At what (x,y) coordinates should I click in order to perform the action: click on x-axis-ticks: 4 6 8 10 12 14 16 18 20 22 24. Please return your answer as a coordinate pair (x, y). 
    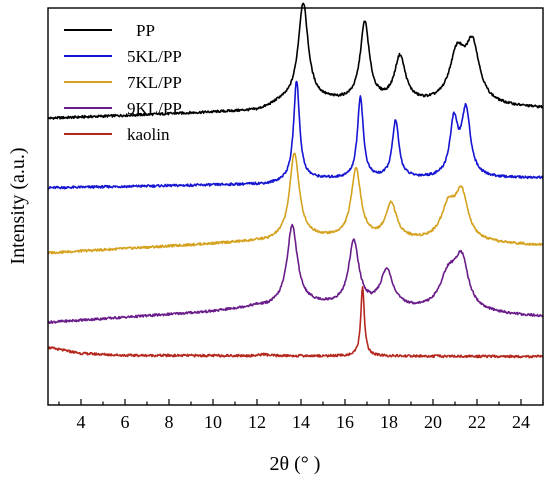
    Looking at the image, I should click on (301, 415).